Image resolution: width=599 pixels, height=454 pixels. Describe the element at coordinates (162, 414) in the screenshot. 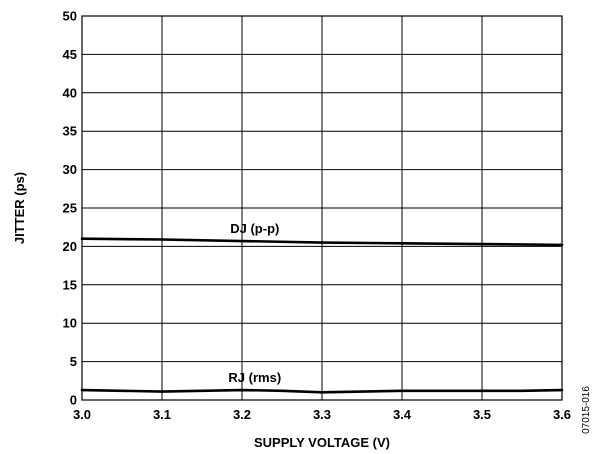

I see `x-tick-label: 3.1` at that location.